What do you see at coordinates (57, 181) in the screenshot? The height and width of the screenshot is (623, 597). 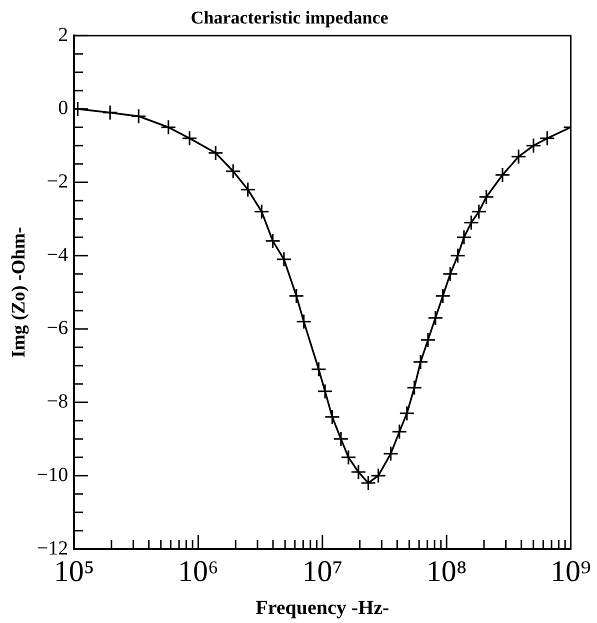 I see `y-tick-label: −2` at bounding box center [57, 181].